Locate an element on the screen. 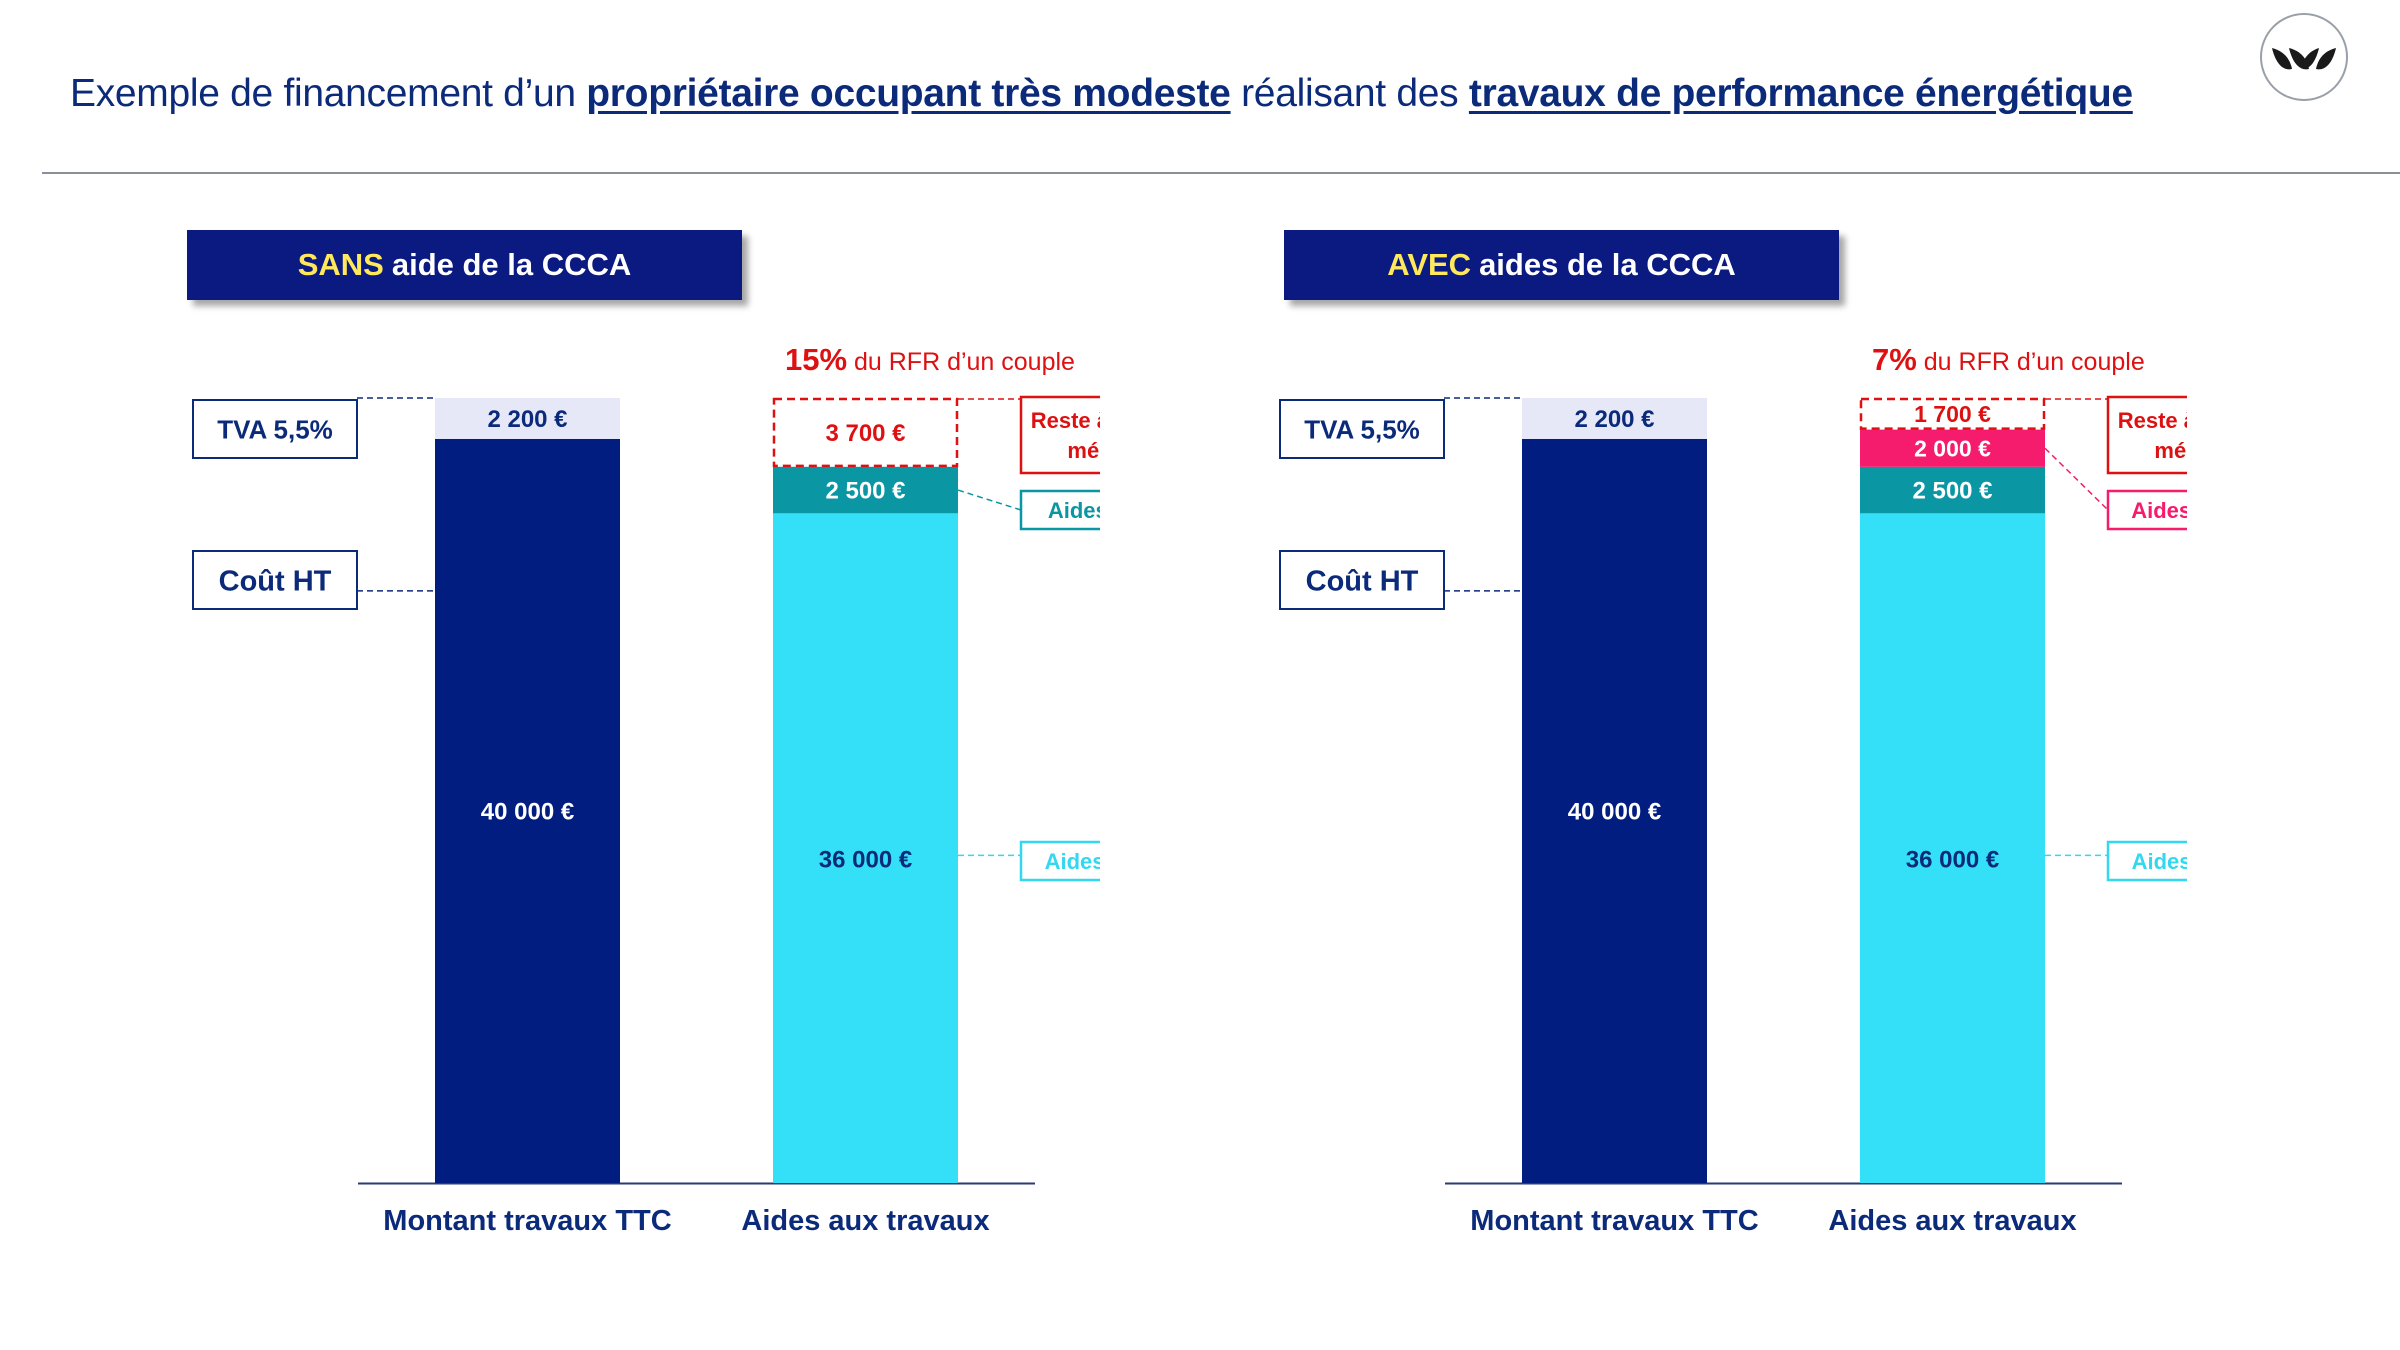  title-highlight-works: travaux de performance énergétique is located at coordinates (1800, 93).